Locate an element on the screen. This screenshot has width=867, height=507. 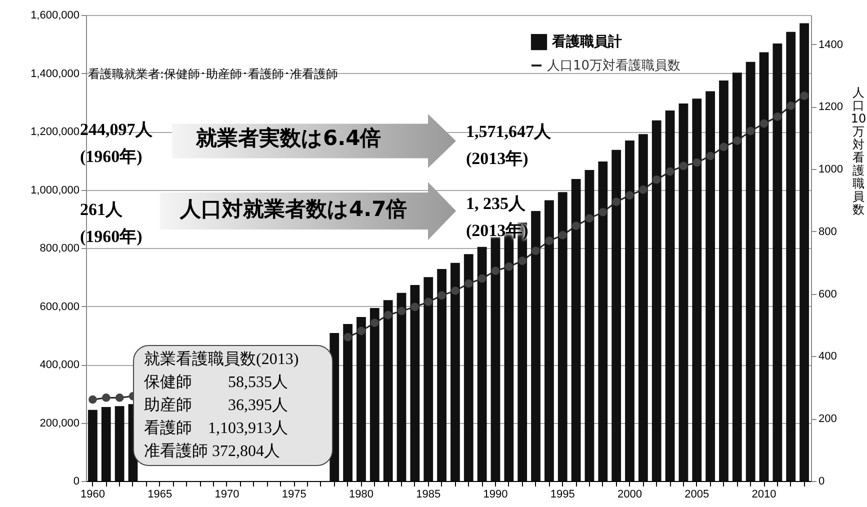
annotation: 1,571,647人 (2013年) is located at coordinates (508, 145).